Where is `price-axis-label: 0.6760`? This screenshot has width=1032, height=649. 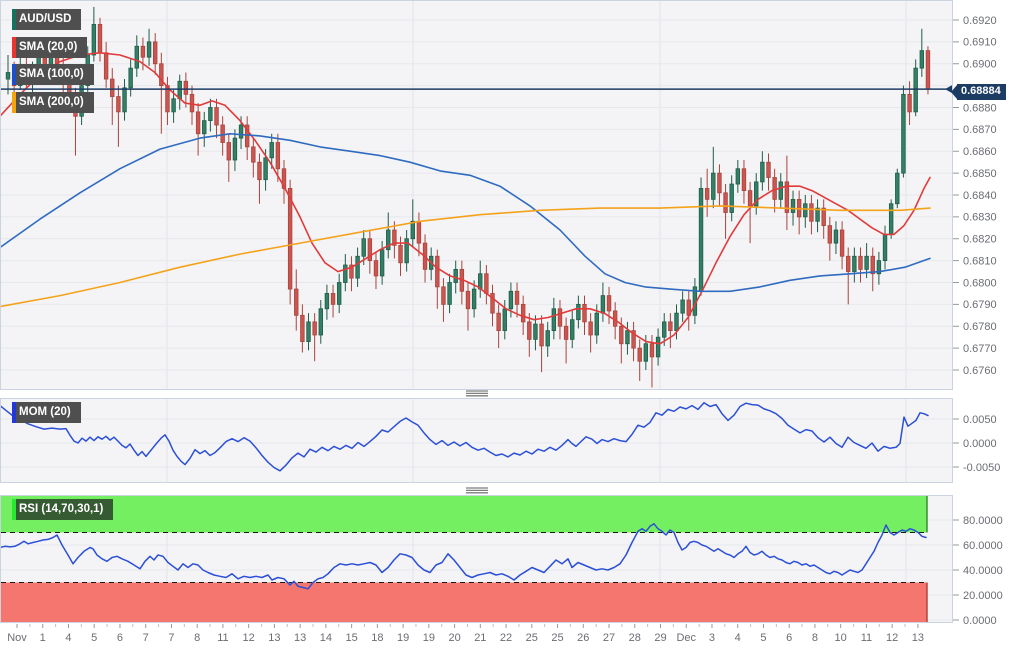 price-axis-label: 0.6760 is located at coordinates (980, 371).